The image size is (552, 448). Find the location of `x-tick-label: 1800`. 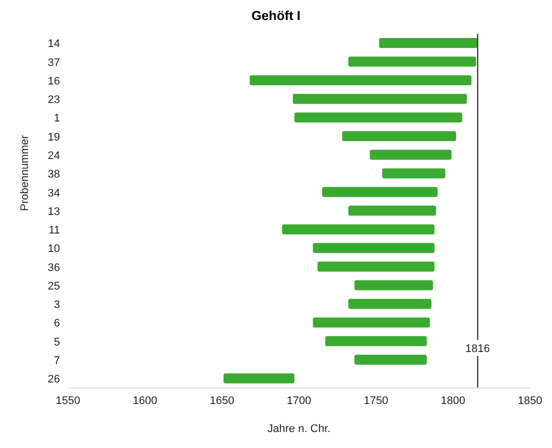

x-tick-label: 1800 is located at coordinates (453, 400).